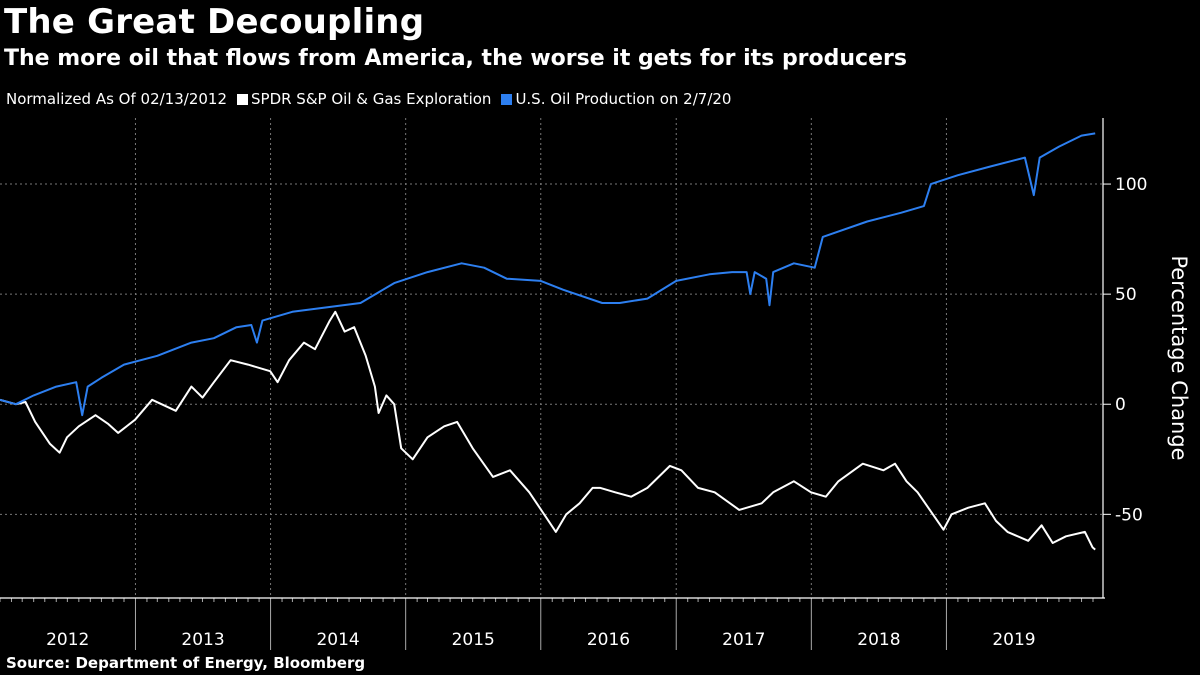 This screenshot has width=1200, height=675. What do you see at coordinates (337, 640) in the screenshot?
I see `x-tick-label: 2014` at bounding box center [337, 640].